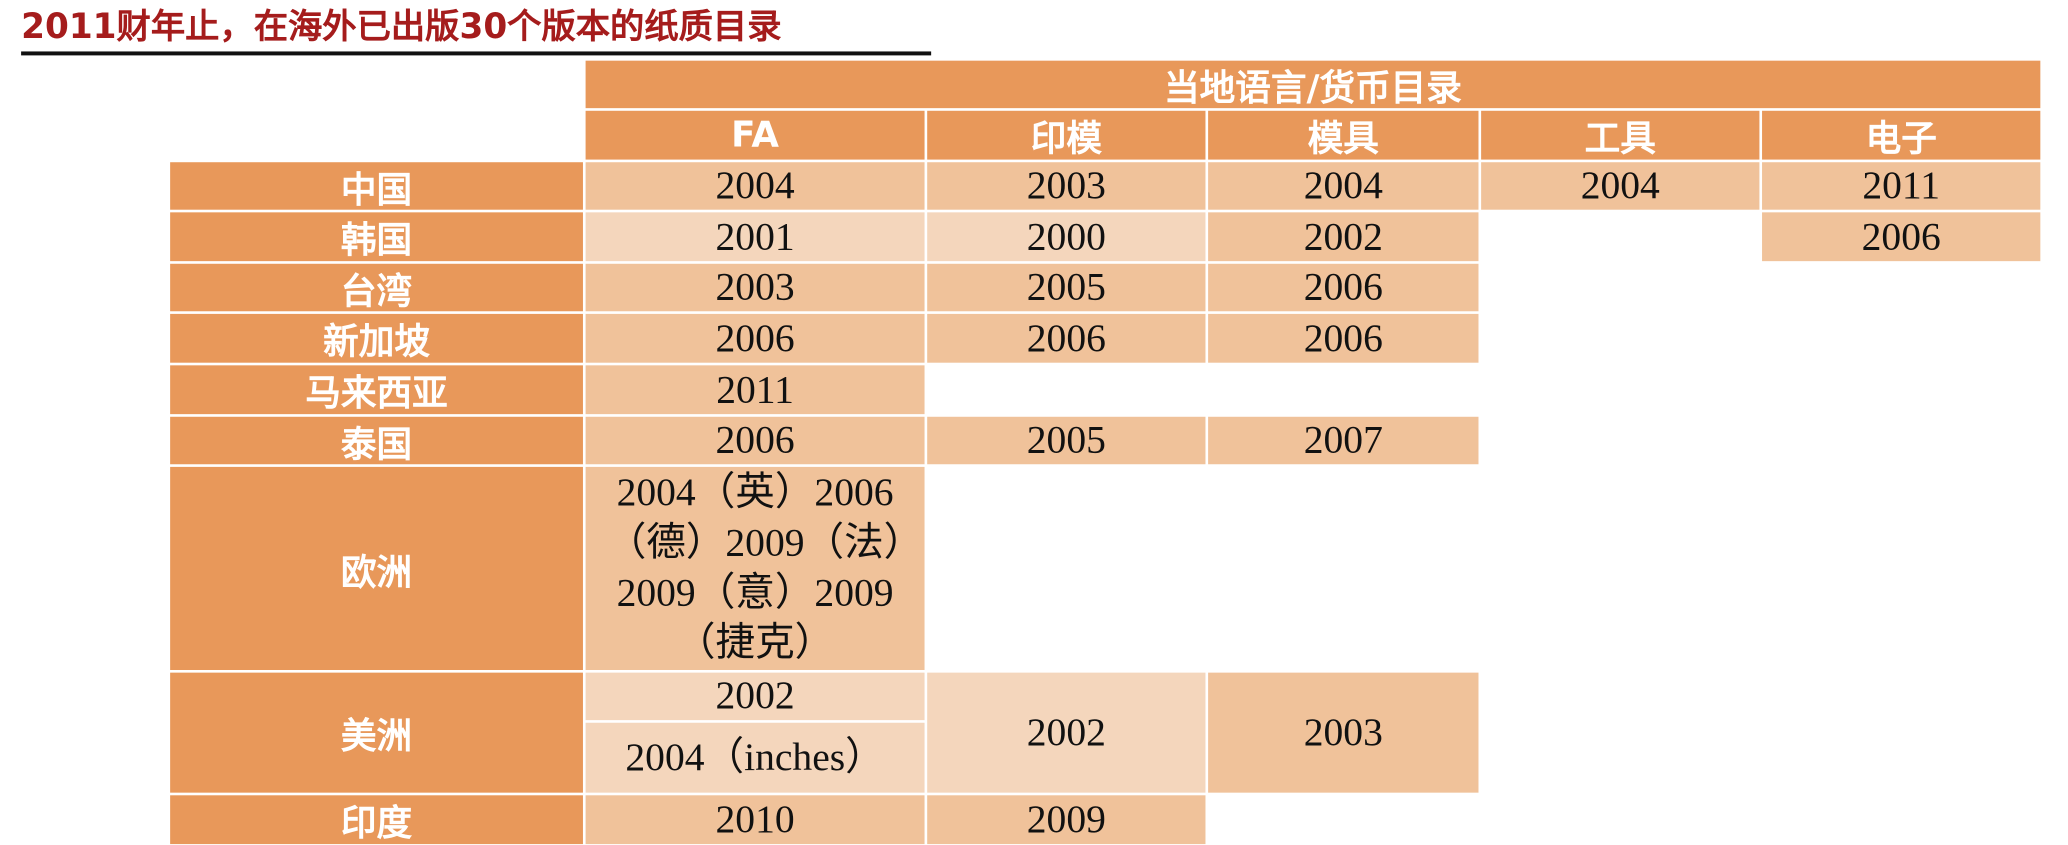 Image resolution: width=2068 pixels, height=845 pixels. Describe the element at coordinates (755, 568) in the screenshot. I see `cell: 2004（英）2006（德）2009（法）2009（意）2009（捷克）` at that location.